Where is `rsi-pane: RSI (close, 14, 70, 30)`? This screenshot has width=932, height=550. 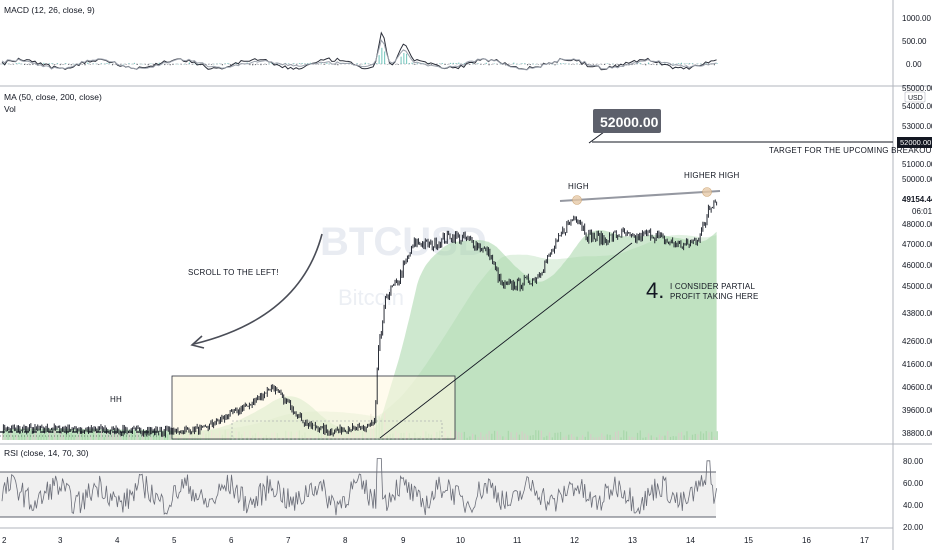 rsi-pane: RSI (close, 14, 70, 30) is located at coordinates (358, 483).